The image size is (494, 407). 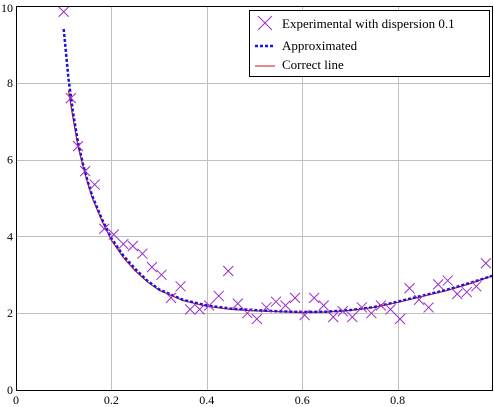 I want to click on x-axis: 0 0.2 0.4 0.6 0.8, so click(x=209, y=400).